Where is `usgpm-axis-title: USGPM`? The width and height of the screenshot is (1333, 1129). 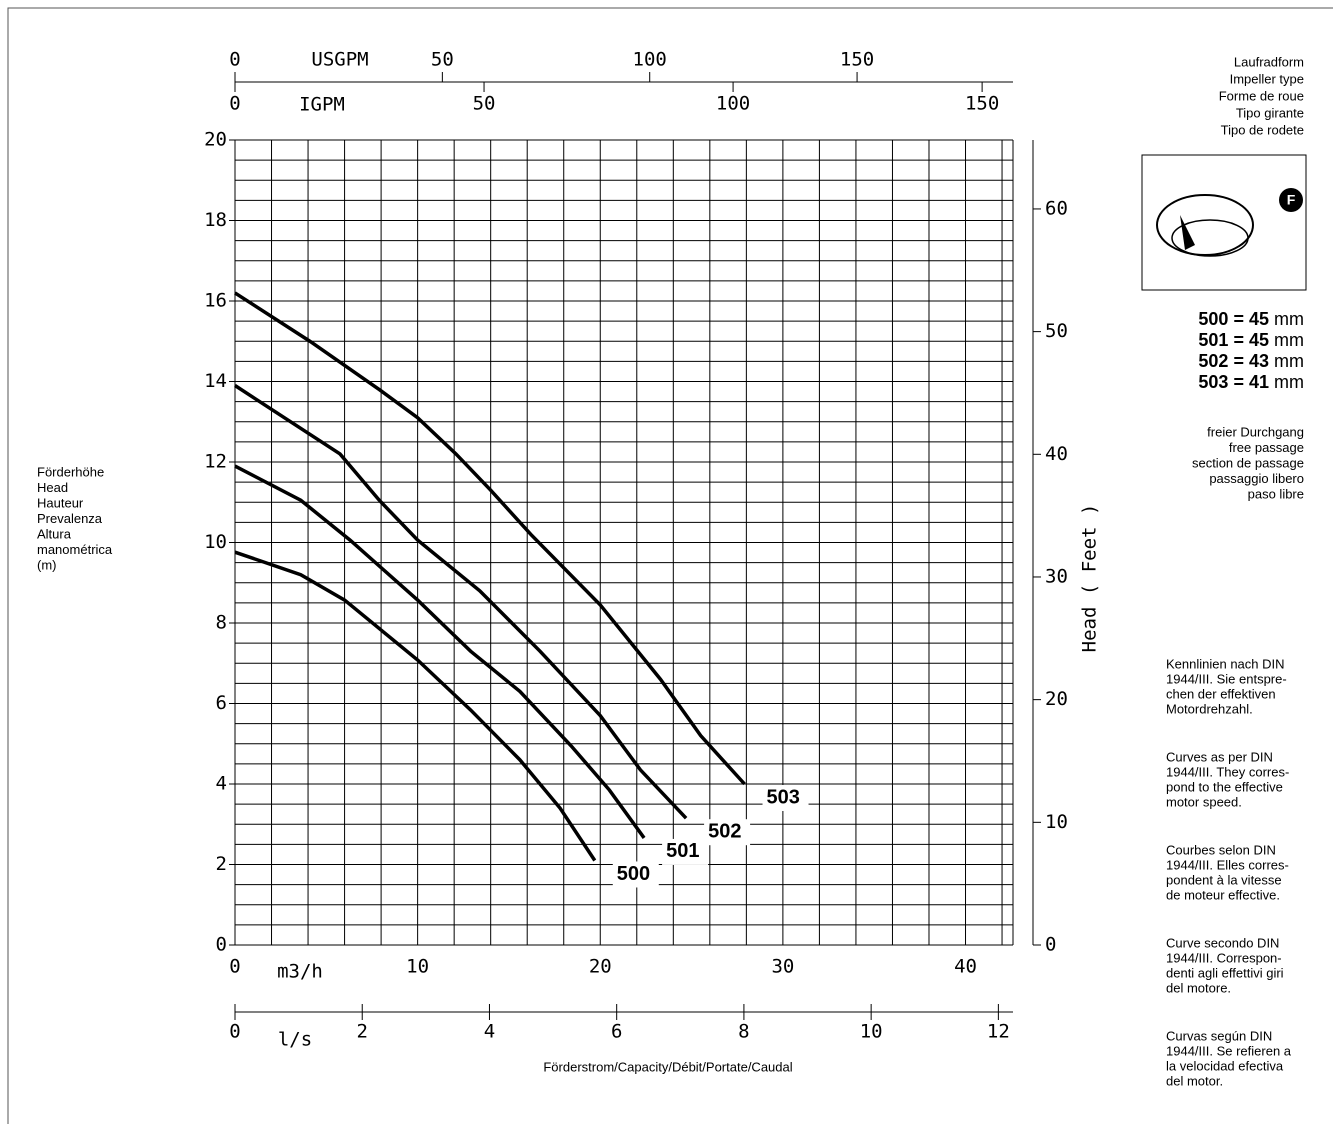
usgpm-axis-title: USGPM is located at coordinates (339, 60).